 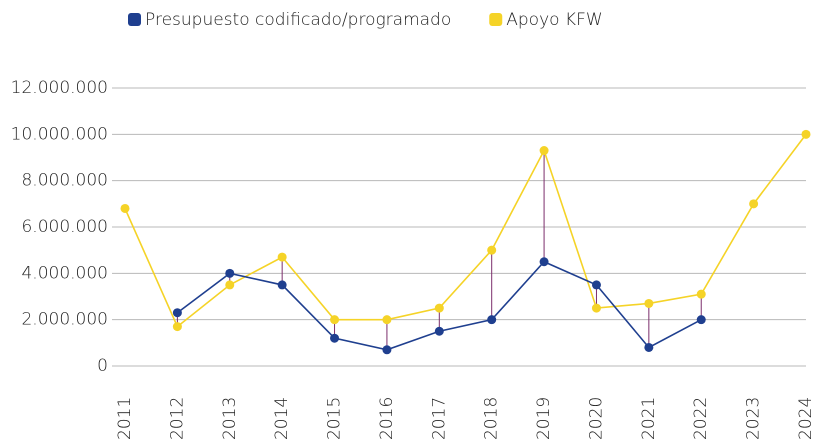 What do you see at coordinates (649, 418) in the screenshot?
I see `x-tick-label: 2021` at bounding box center [649, 418].